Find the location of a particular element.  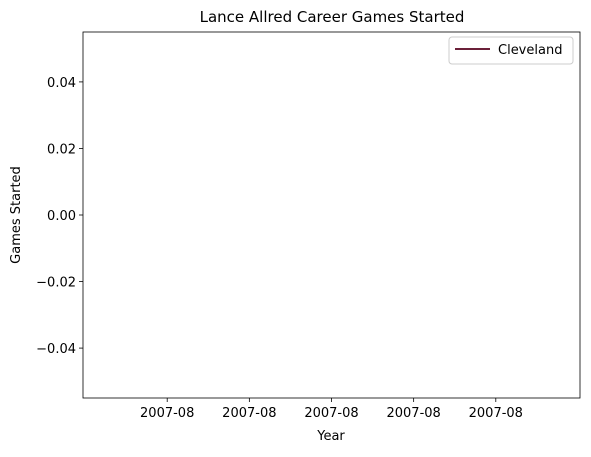

y-axis-title: Games Started is located at coordinates (16, 215).